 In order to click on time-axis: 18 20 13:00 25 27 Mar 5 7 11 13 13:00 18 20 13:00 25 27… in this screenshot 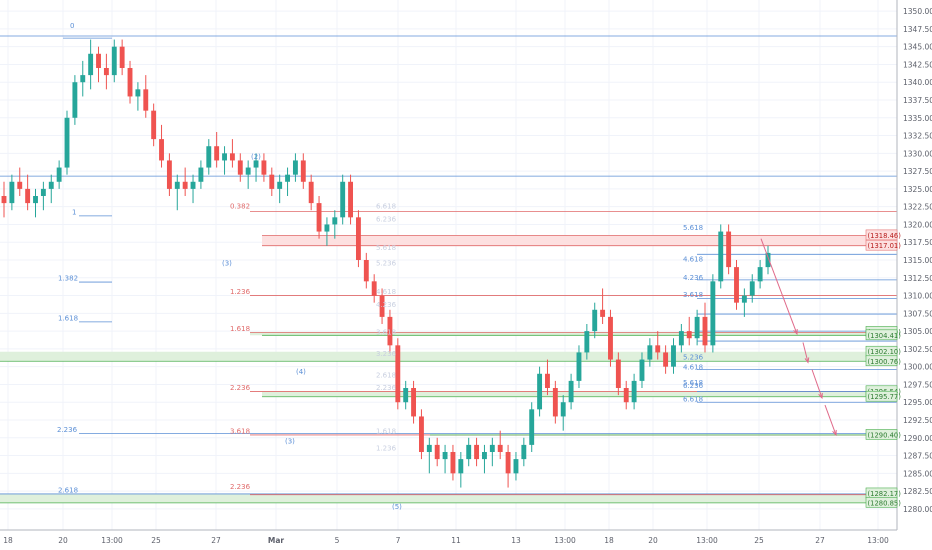, I will do `click(446, 540)`.